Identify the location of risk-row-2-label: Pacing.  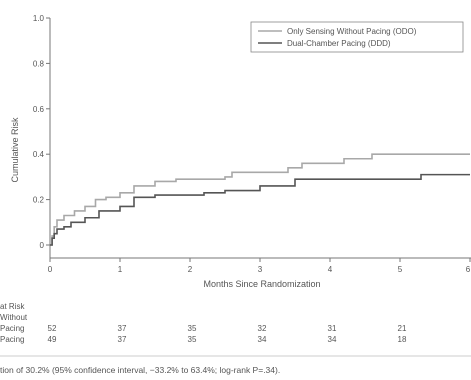
(12, 339).